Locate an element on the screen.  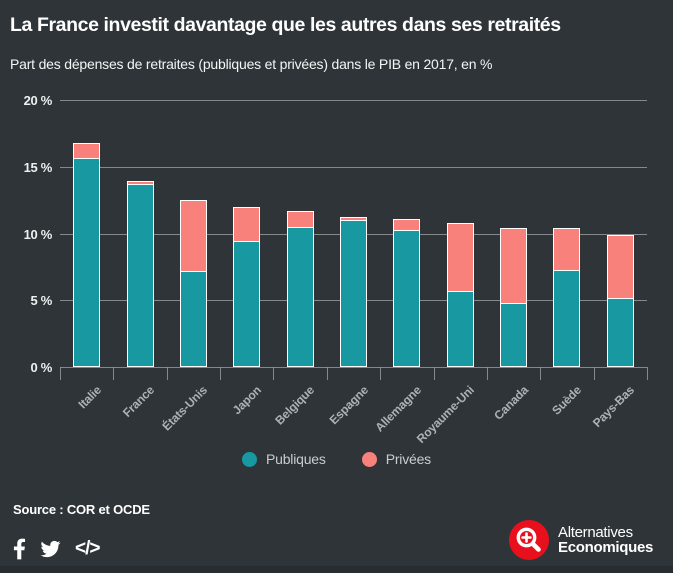
bar-segment-publiques-royaume-uni is located at coordinates (460, 329).